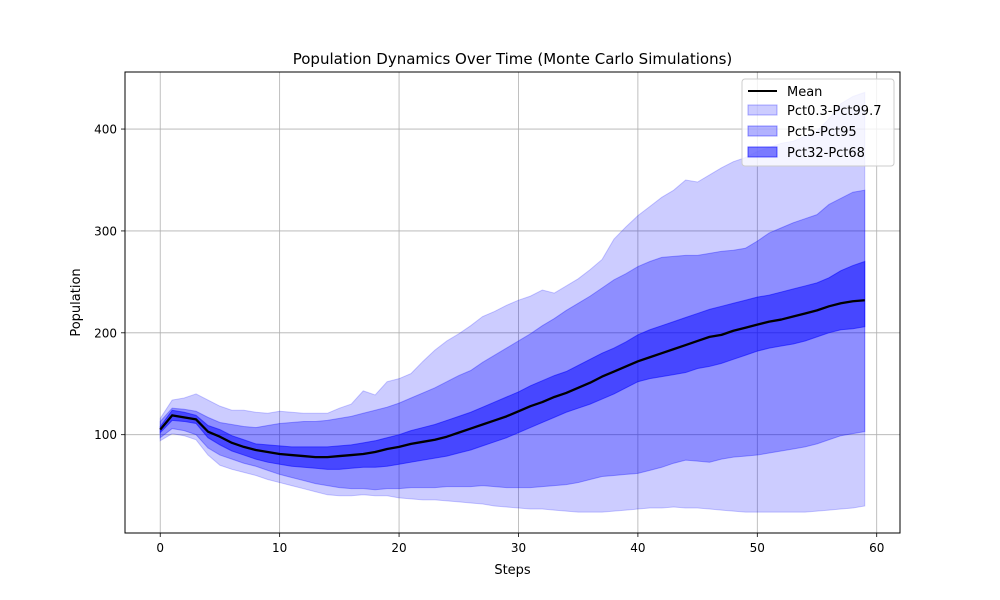  Describe the element at coordinates (822, 132) in the screenshot. I see `legend-band-1-label: Pct5-Pct95` at that location.